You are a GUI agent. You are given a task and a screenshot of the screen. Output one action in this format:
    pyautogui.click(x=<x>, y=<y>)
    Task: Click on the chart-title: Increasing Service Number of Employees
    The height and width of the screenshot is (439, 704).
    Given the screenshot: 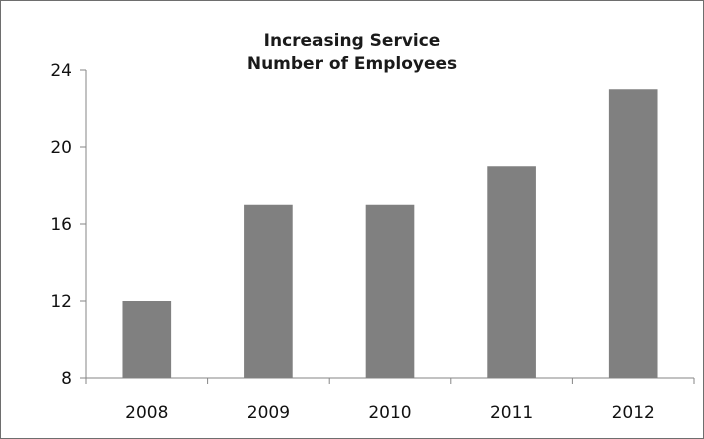 What is the action you would take?
    pyautogui.click(x=352, y=53)
    